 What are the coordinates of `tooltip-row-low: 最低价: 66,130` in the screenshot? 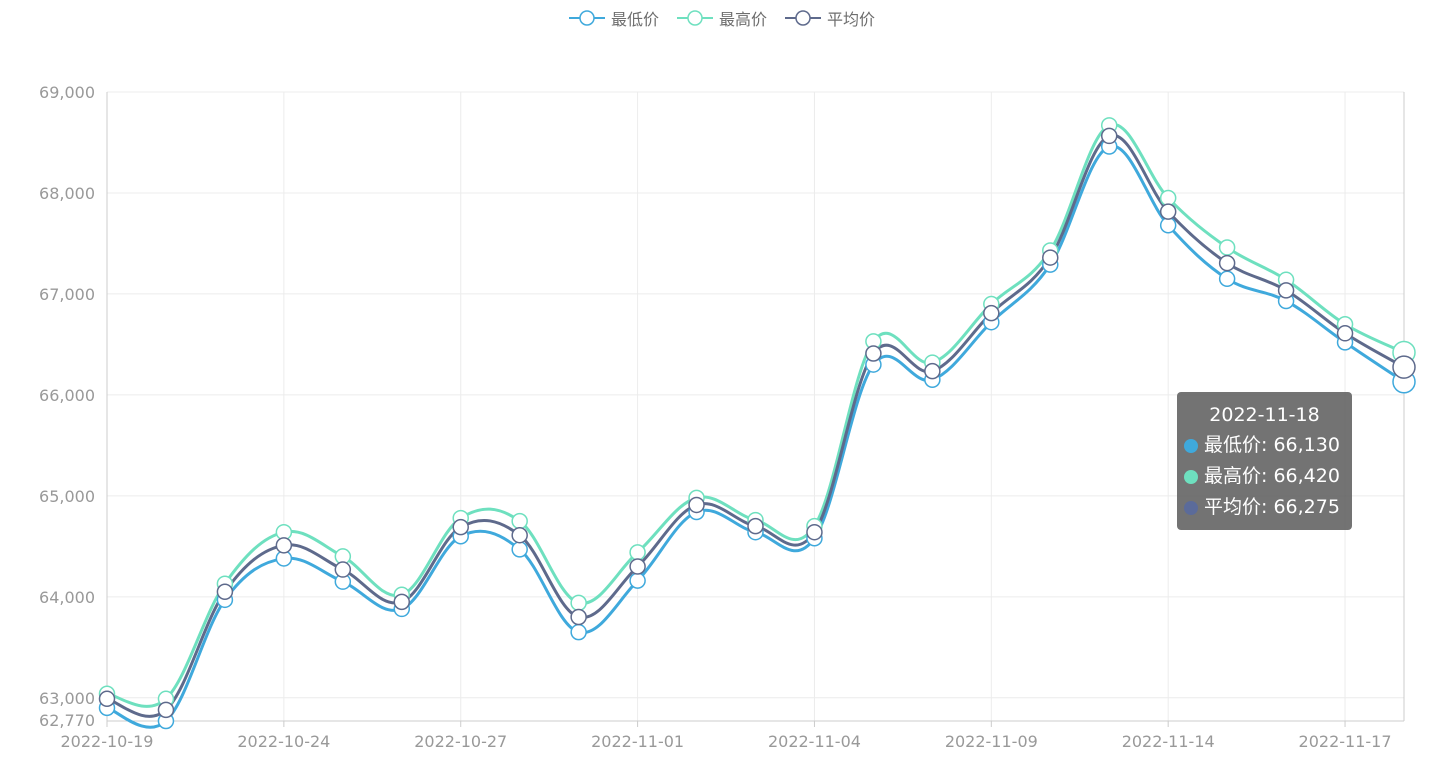 It's located at (1264, 445).